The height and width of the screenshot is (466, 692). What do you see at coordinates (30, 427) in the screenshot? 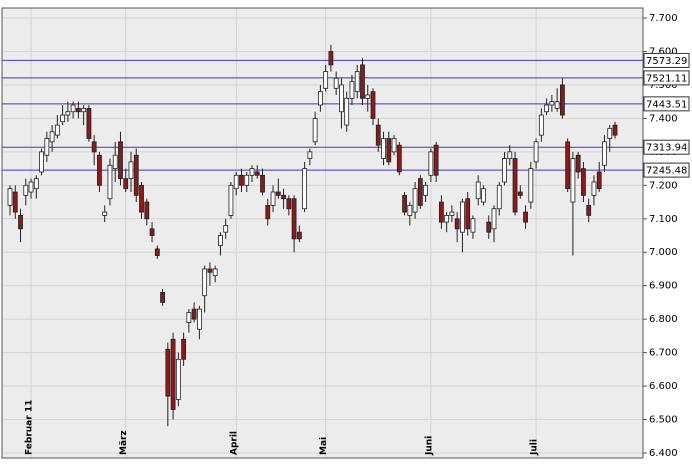
I see `x-tick-label: Februar 11` at bounding box center [30, 427].